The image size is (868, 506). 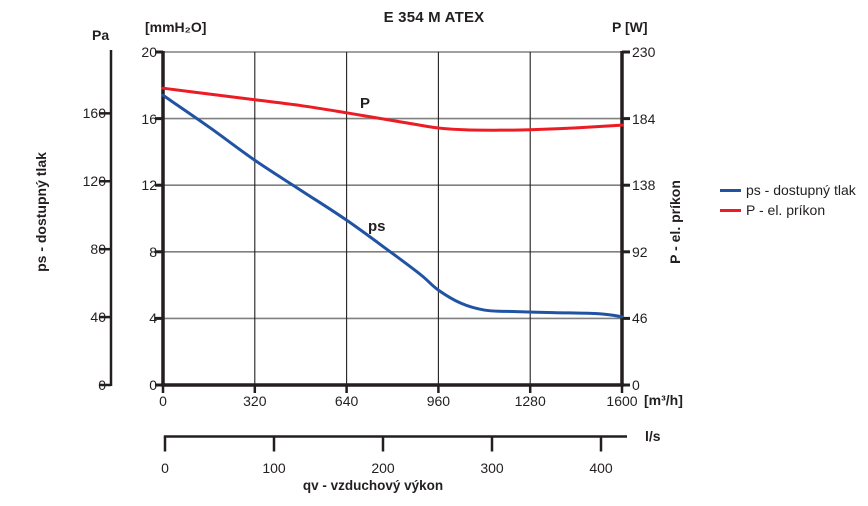 I want to click on x-axis-title: qv - vzduchový výkon, so click(x=373, y=485).